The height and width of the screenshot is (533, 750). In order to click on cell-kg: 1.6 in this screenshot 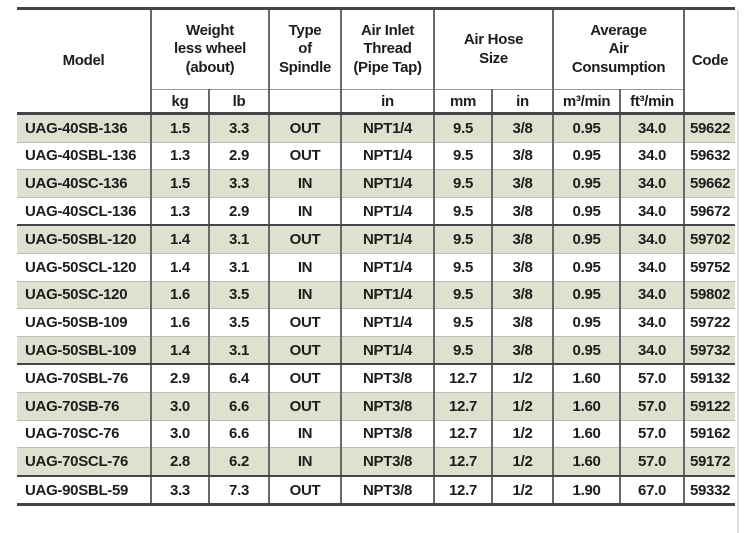, I will do `click(180, 295)`.